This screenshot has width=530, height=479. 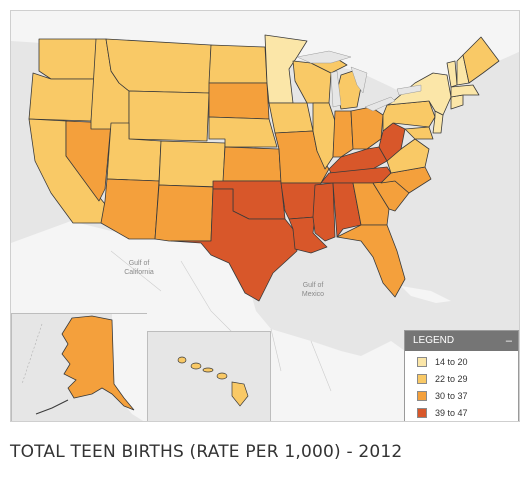 I want to click on state-AZ, so click(x=130, y=209).